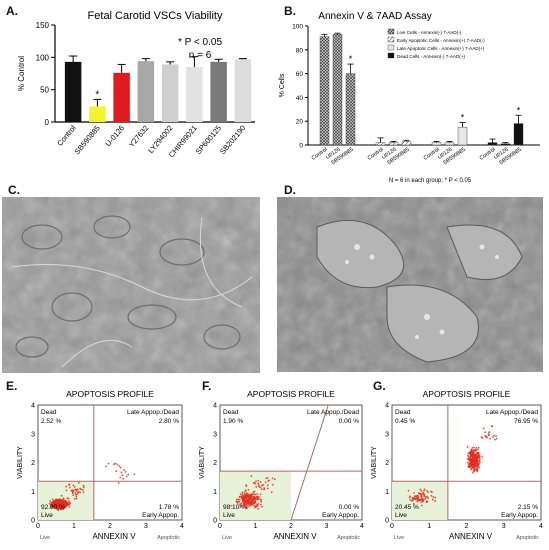 This screenshot has width=549, height=550. I want to click on flow-quadrant-live-pct: 98.10 %, so click(235, 507).